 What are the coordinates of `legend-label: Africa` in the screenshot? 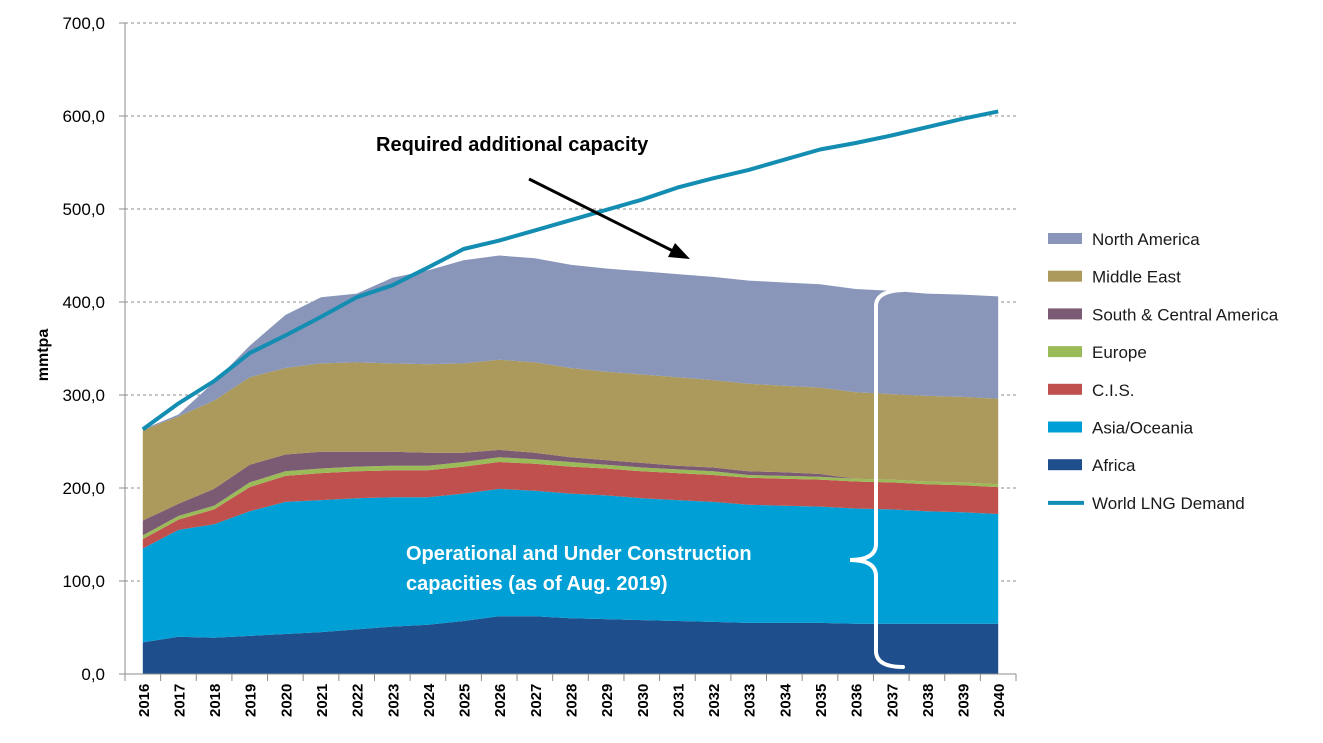 It's located at (1114, 465).